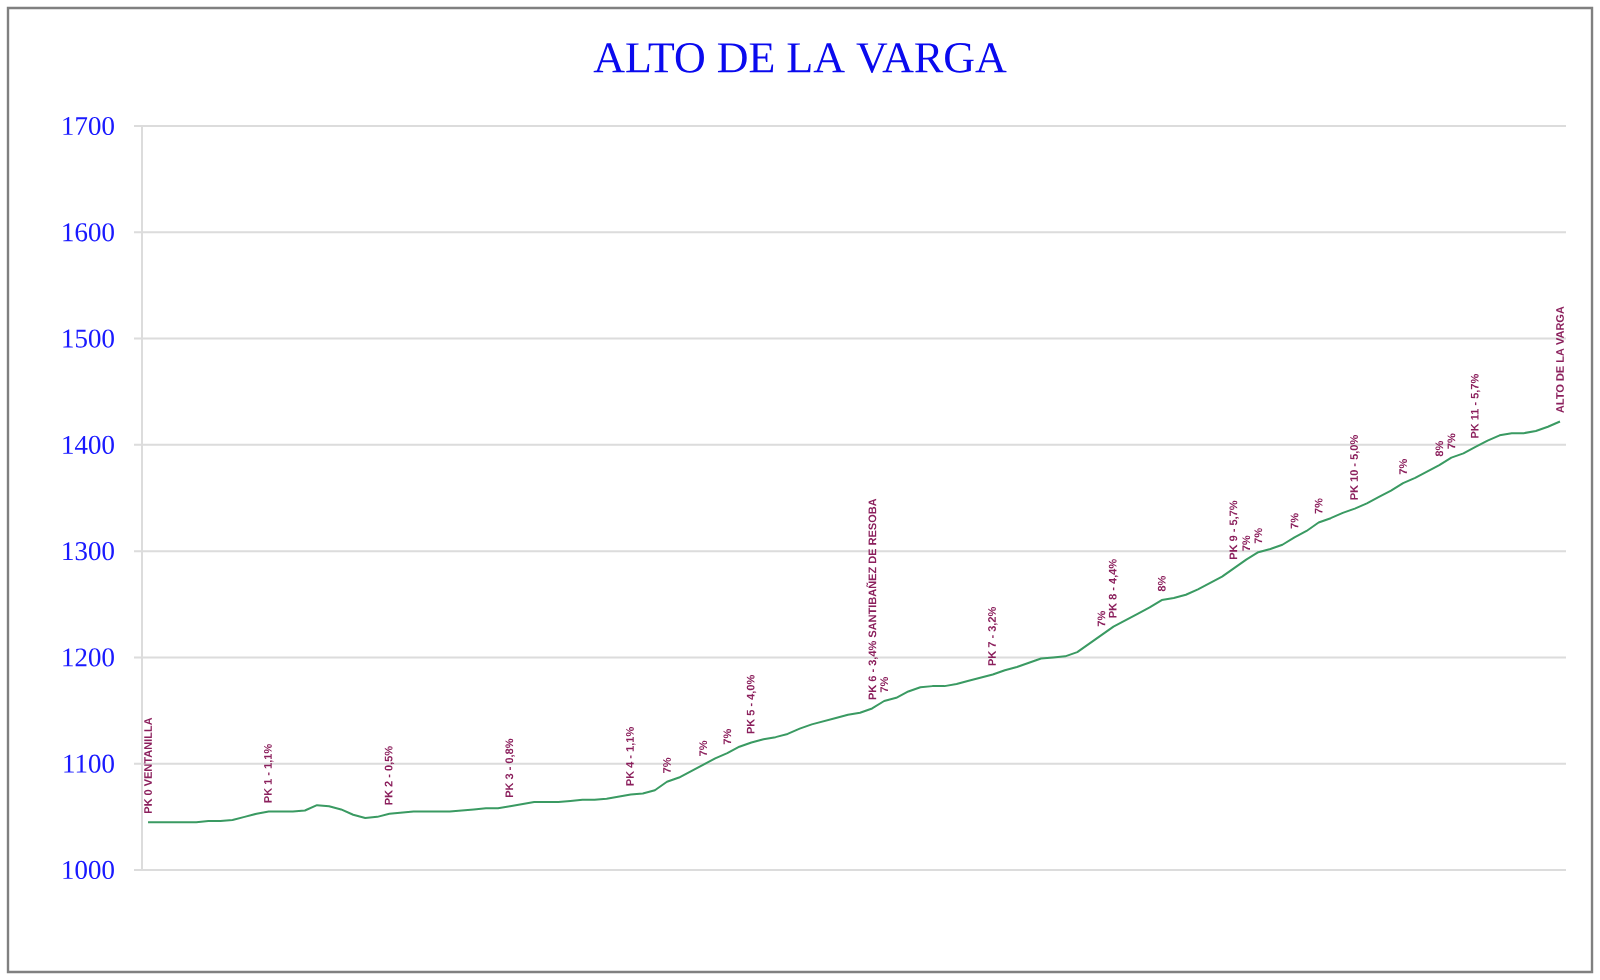  What do you see at coordinates (88, 444) in the screenshot?
I see `y-tick-label: 1400` at bounding box center [88, 444].